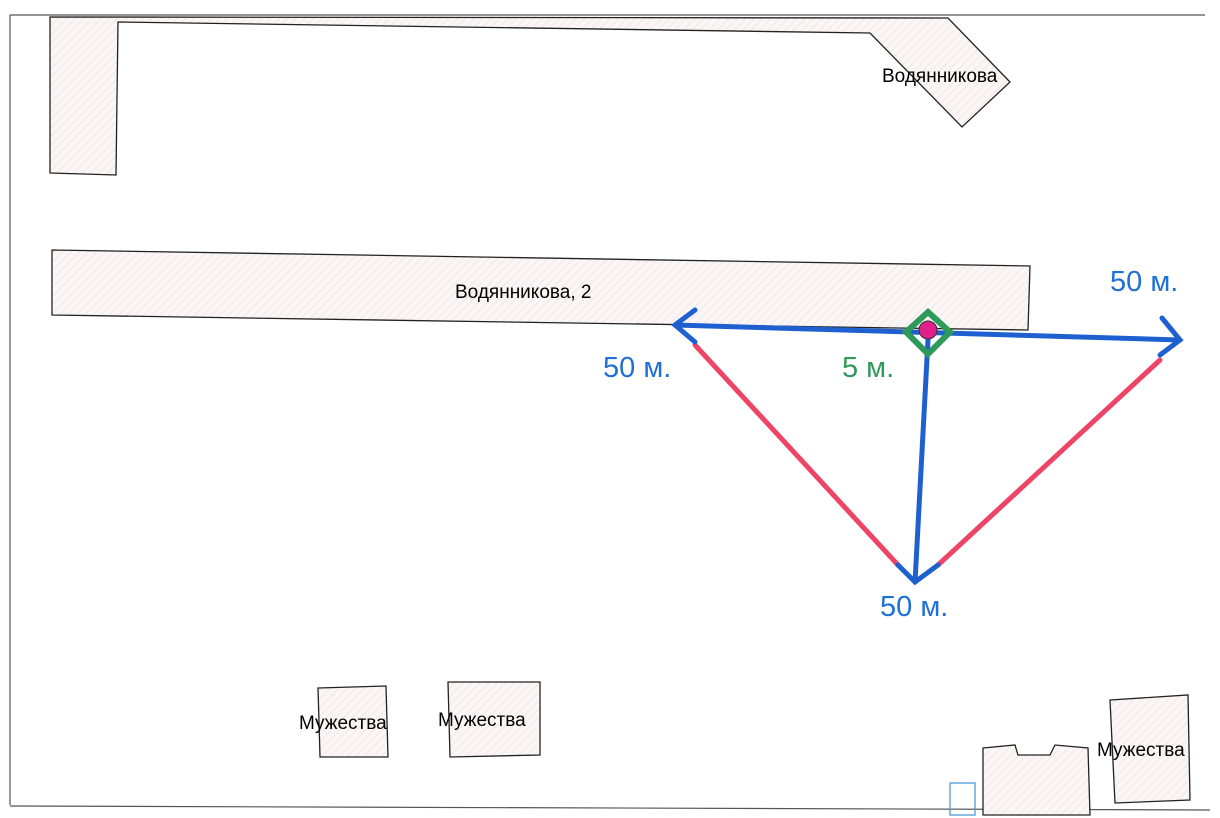  I want to click on building-label: Водянникова, so click(940, 76).